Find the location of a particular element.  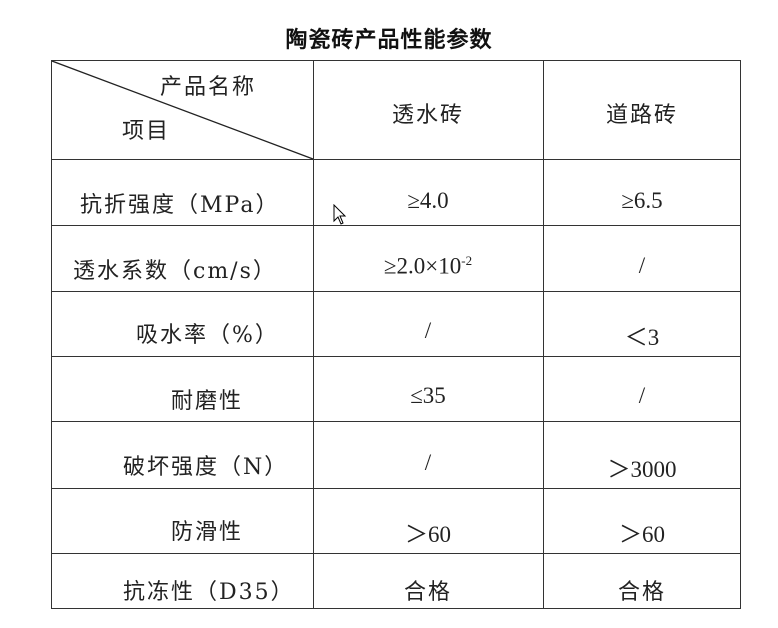

row-value-road: ＜3 is located at coordinates (642, 337).